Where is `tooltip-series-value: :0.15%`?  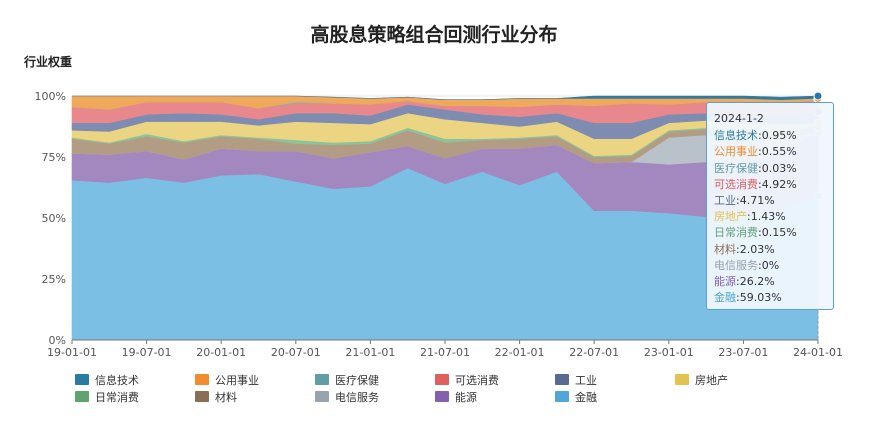 tooltip-series-value: :0.15% is located at coordinates (777, 233).